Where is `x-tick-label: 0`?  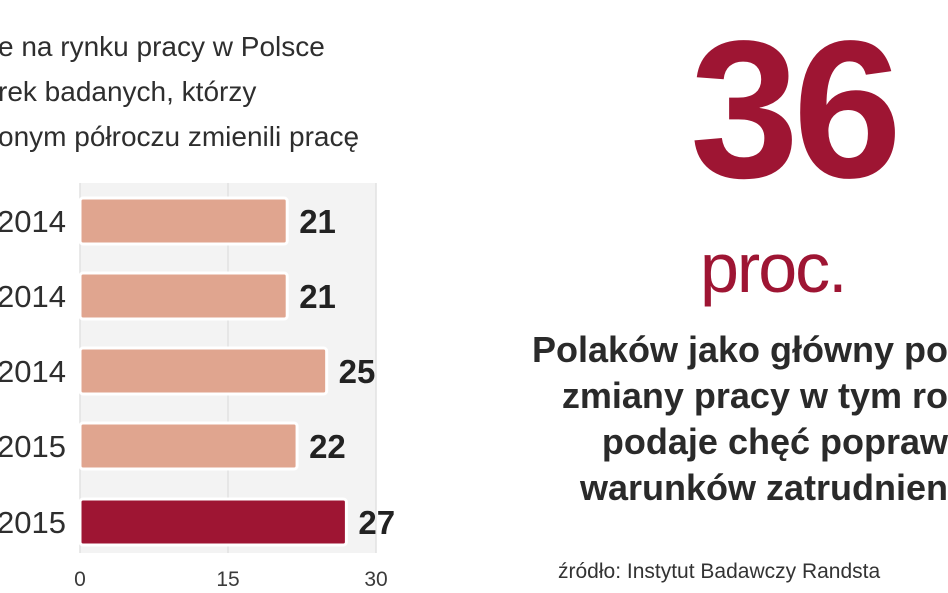
x-tick-label: 0 is located at coordinates (80, 579).